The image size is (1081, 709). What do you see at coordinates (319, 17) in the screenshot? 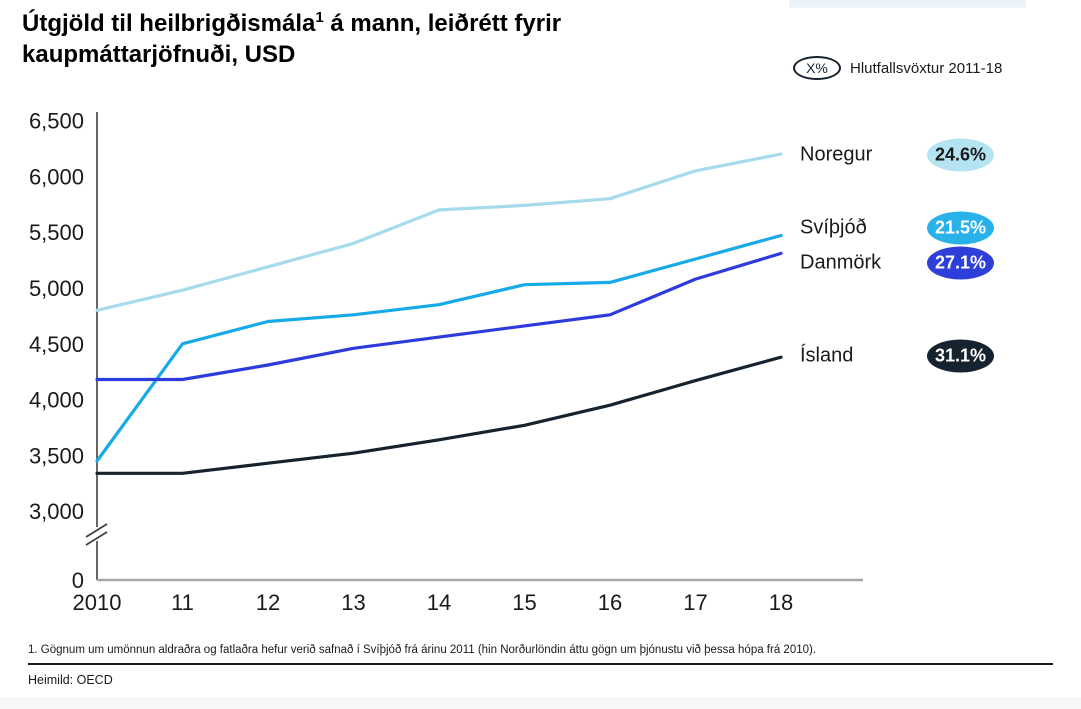
I see `footnote-marker: 1` at bounding box center [319, 17].